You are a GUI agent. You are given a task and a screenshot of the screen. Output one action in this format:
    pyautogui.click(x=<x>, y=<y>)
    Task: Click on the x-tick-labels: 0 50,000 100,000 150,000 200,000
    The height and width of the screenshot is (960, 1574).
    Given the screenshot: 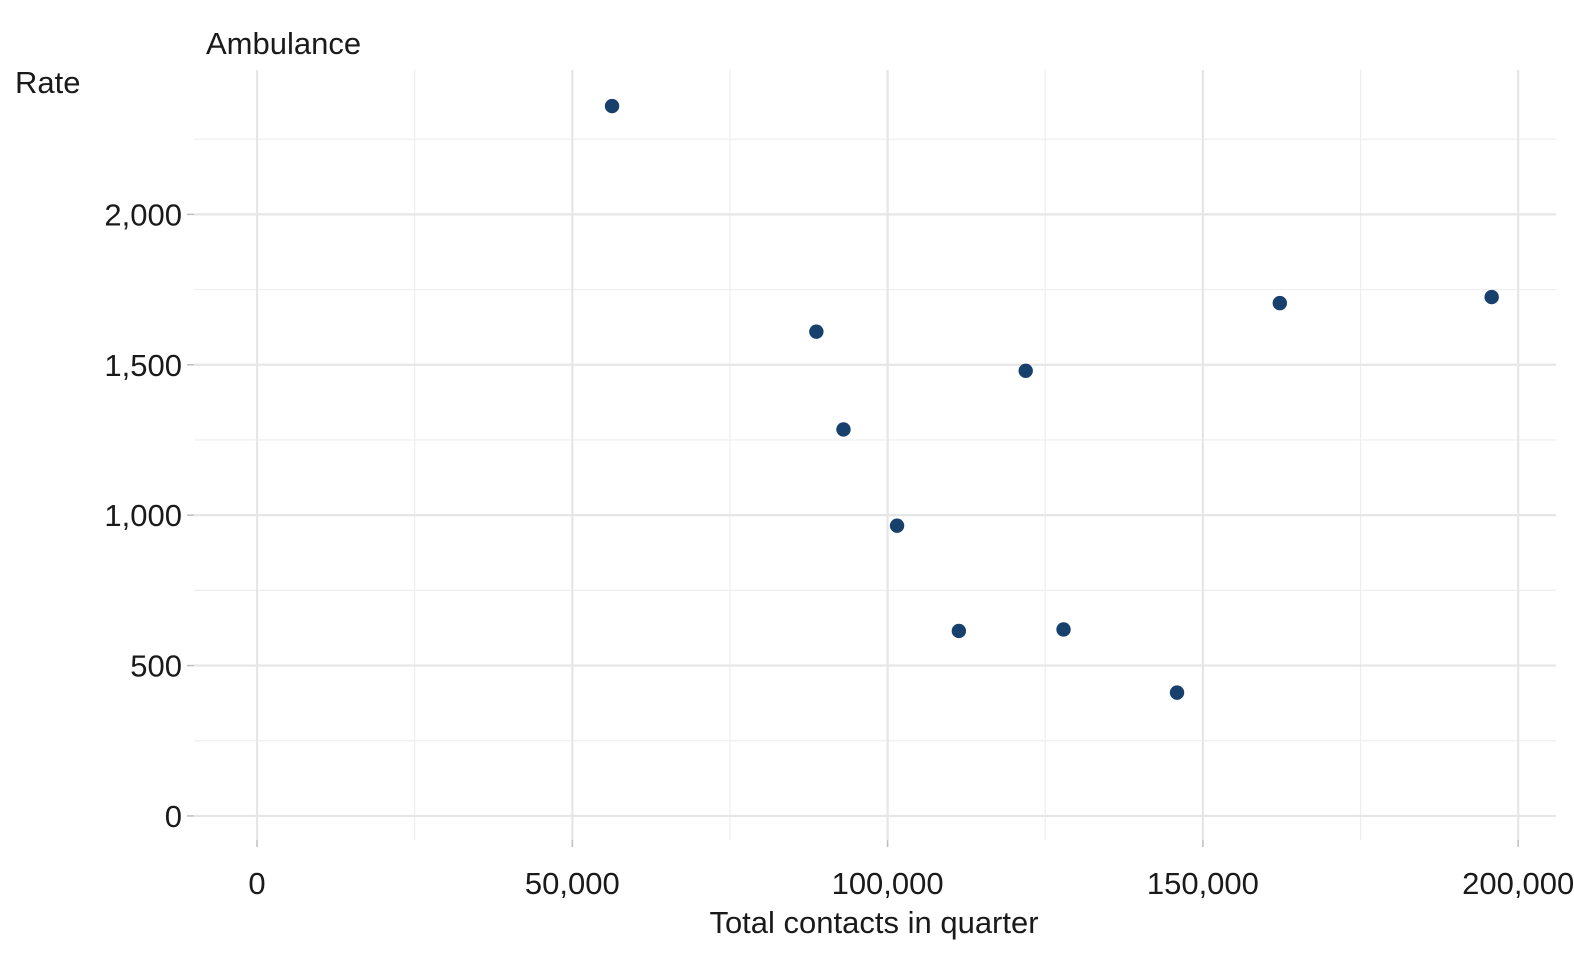 What is the action you would take?
    pyautogui.click(x=911, y=883)
    